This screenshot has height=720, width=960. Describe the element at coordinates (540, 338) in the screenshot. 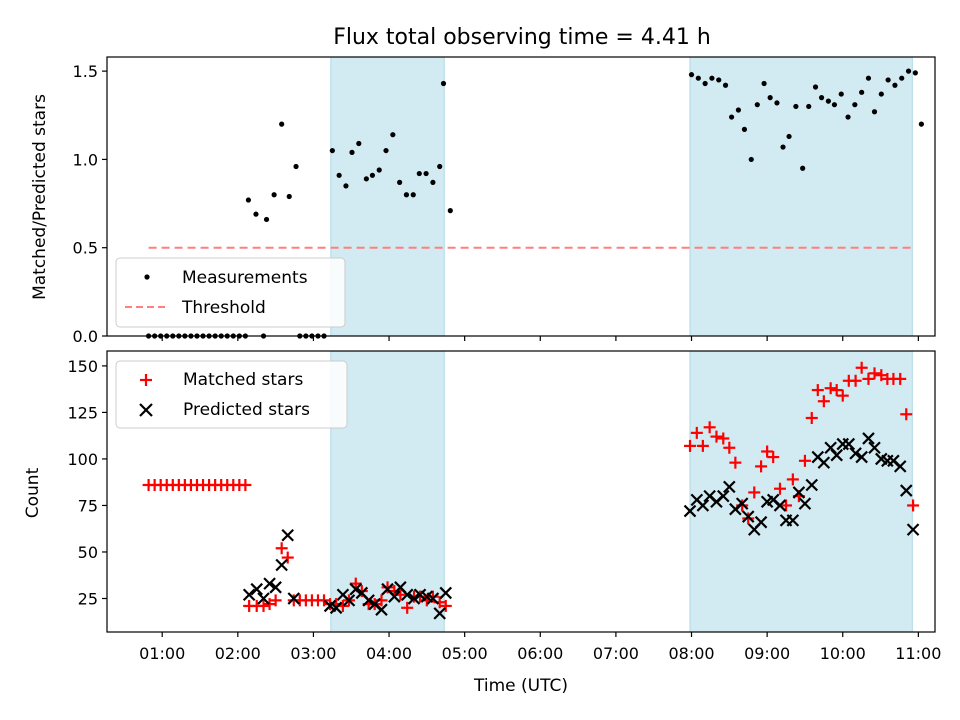

I see `top-x-ticks` at that location.